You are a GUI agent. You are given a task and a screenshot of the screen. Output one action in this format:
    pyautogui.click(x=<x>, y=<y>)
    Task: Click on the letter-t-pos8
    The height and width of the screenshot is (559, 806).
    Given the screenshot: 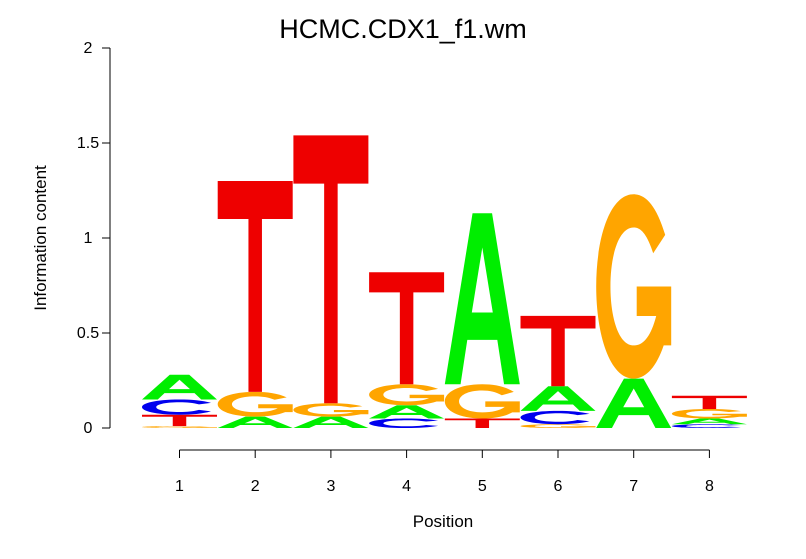 What is the action you would take?
    pyautogui.click(x=709, y=402)
    